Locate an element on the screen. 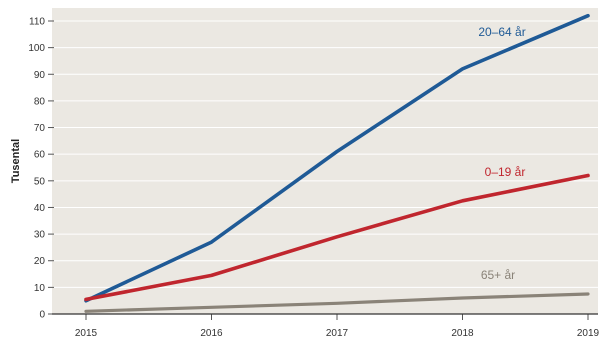  y-tick-label: 10 is located at coordinates (40, 288).